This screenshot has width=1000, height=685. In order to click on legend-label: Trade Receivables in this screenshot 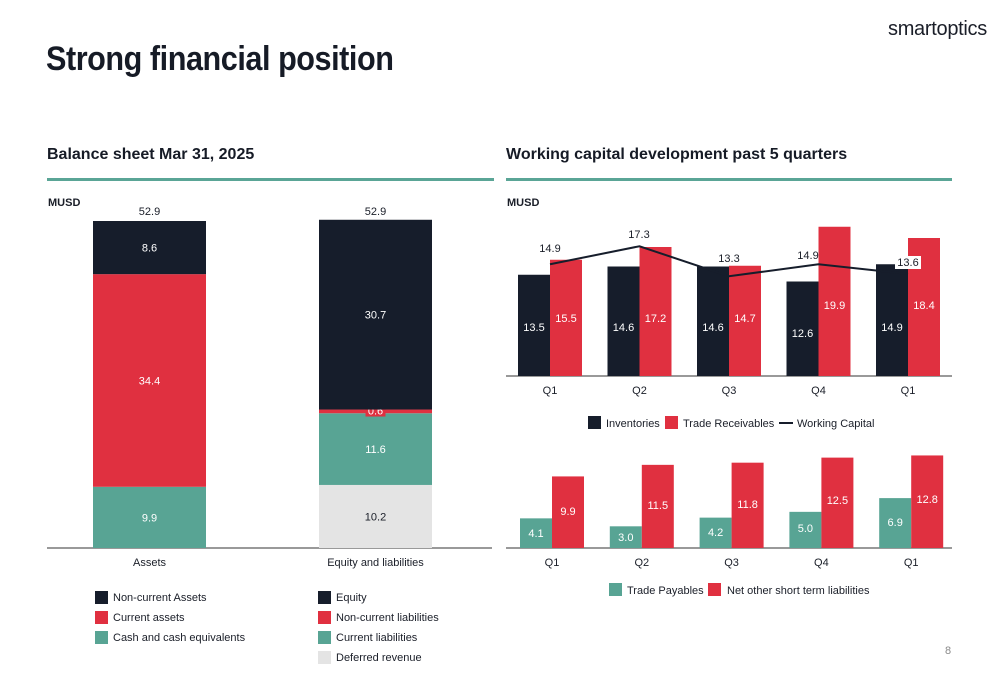, I will do `click(729, 424)`.